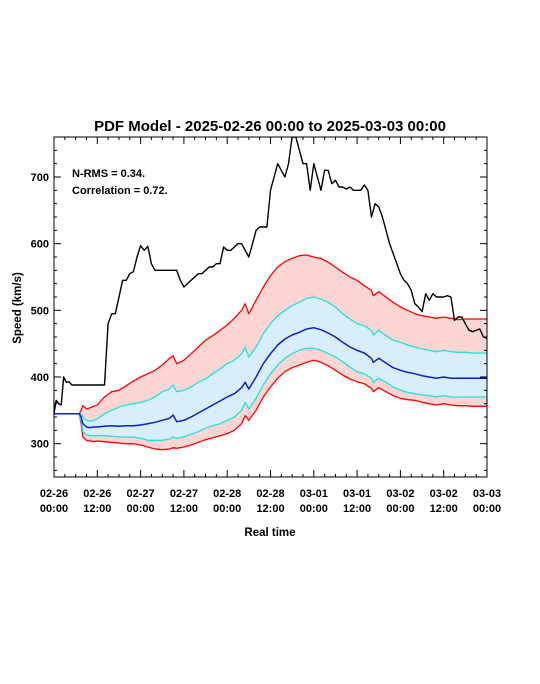 The height and width of the screenshot is (684, 540). Describe the element at coordinates (400, 494) in the screenshot. I see `x-tick-label-8-1: 03-02` at that location.